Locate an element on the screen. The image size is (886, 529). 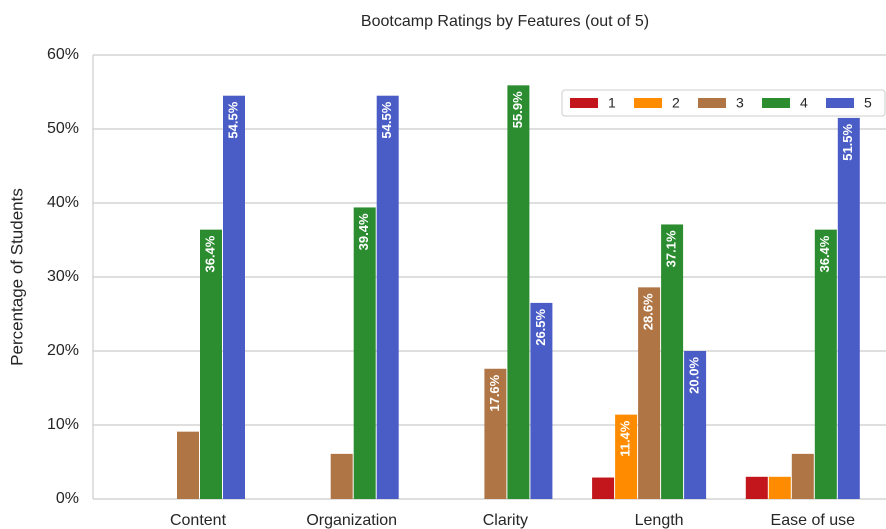
y-tick-label: 60% is located at coordinates (63, 54).